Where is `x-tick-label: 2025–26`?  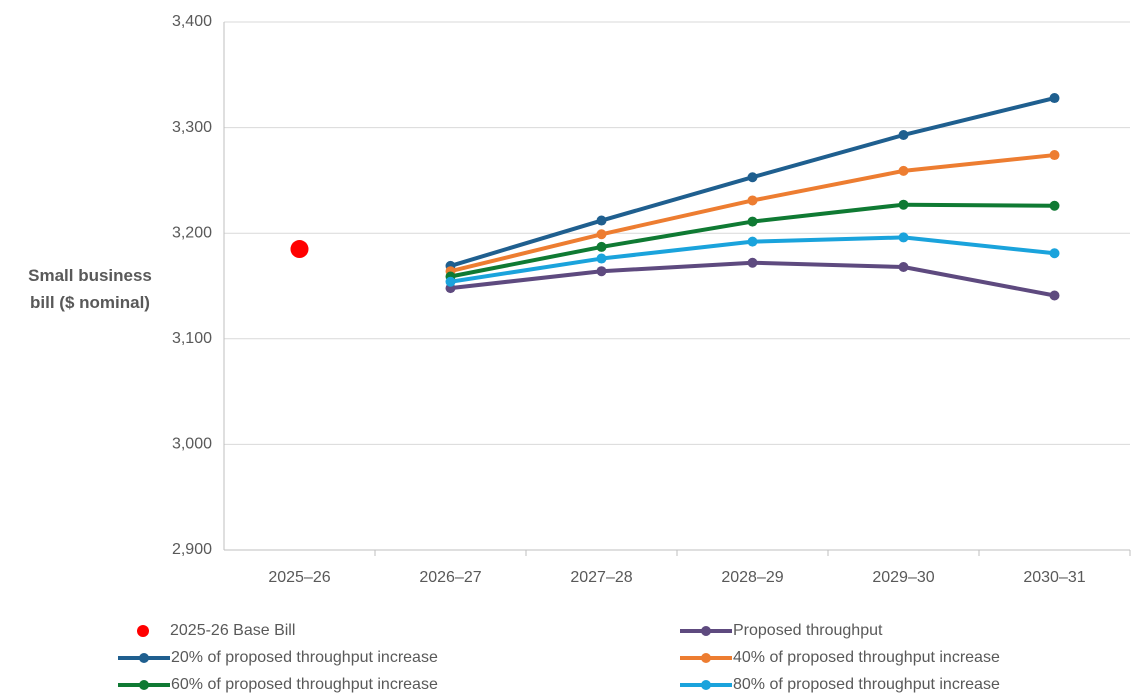
x-tick-label: 2025–26 is located at coordinates (299, 577).